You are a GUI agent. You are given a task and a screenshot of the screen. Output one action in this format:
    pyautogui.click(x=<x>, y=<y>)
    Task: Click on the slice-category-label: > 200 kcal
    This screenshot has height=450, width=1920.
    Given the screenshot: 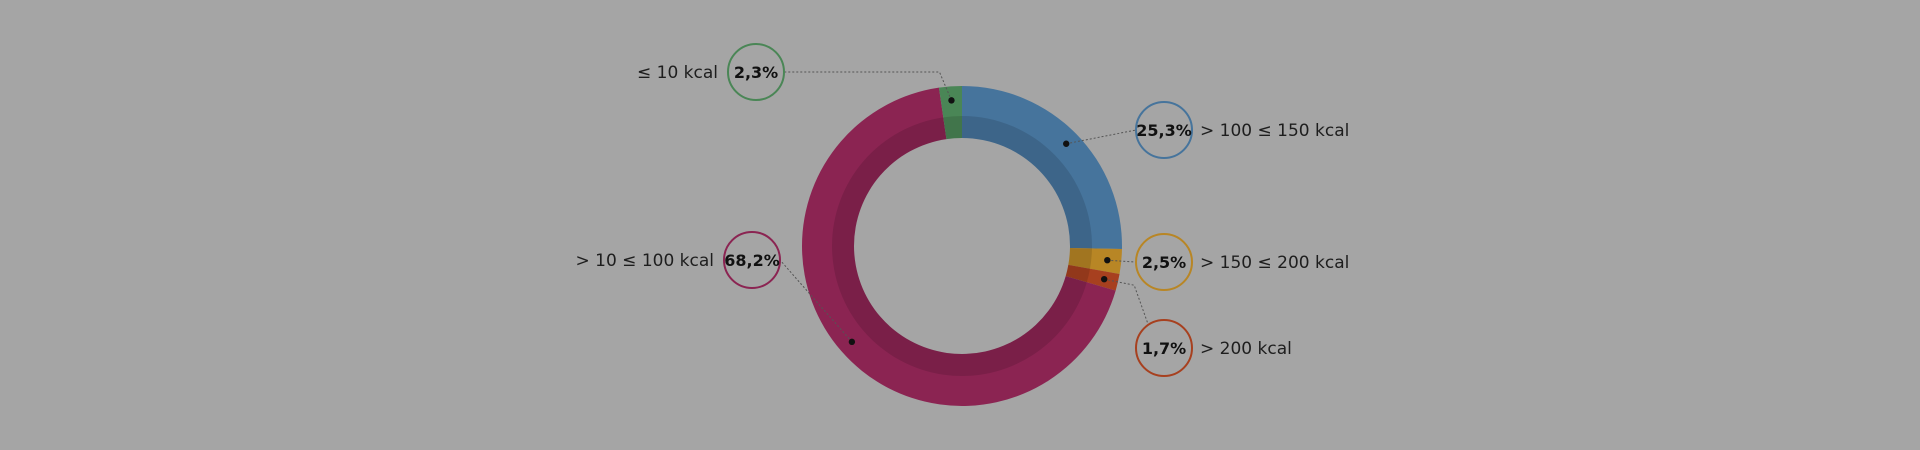 What is the action you would take?
    pyautogui.click(x=1246, y=349)
    